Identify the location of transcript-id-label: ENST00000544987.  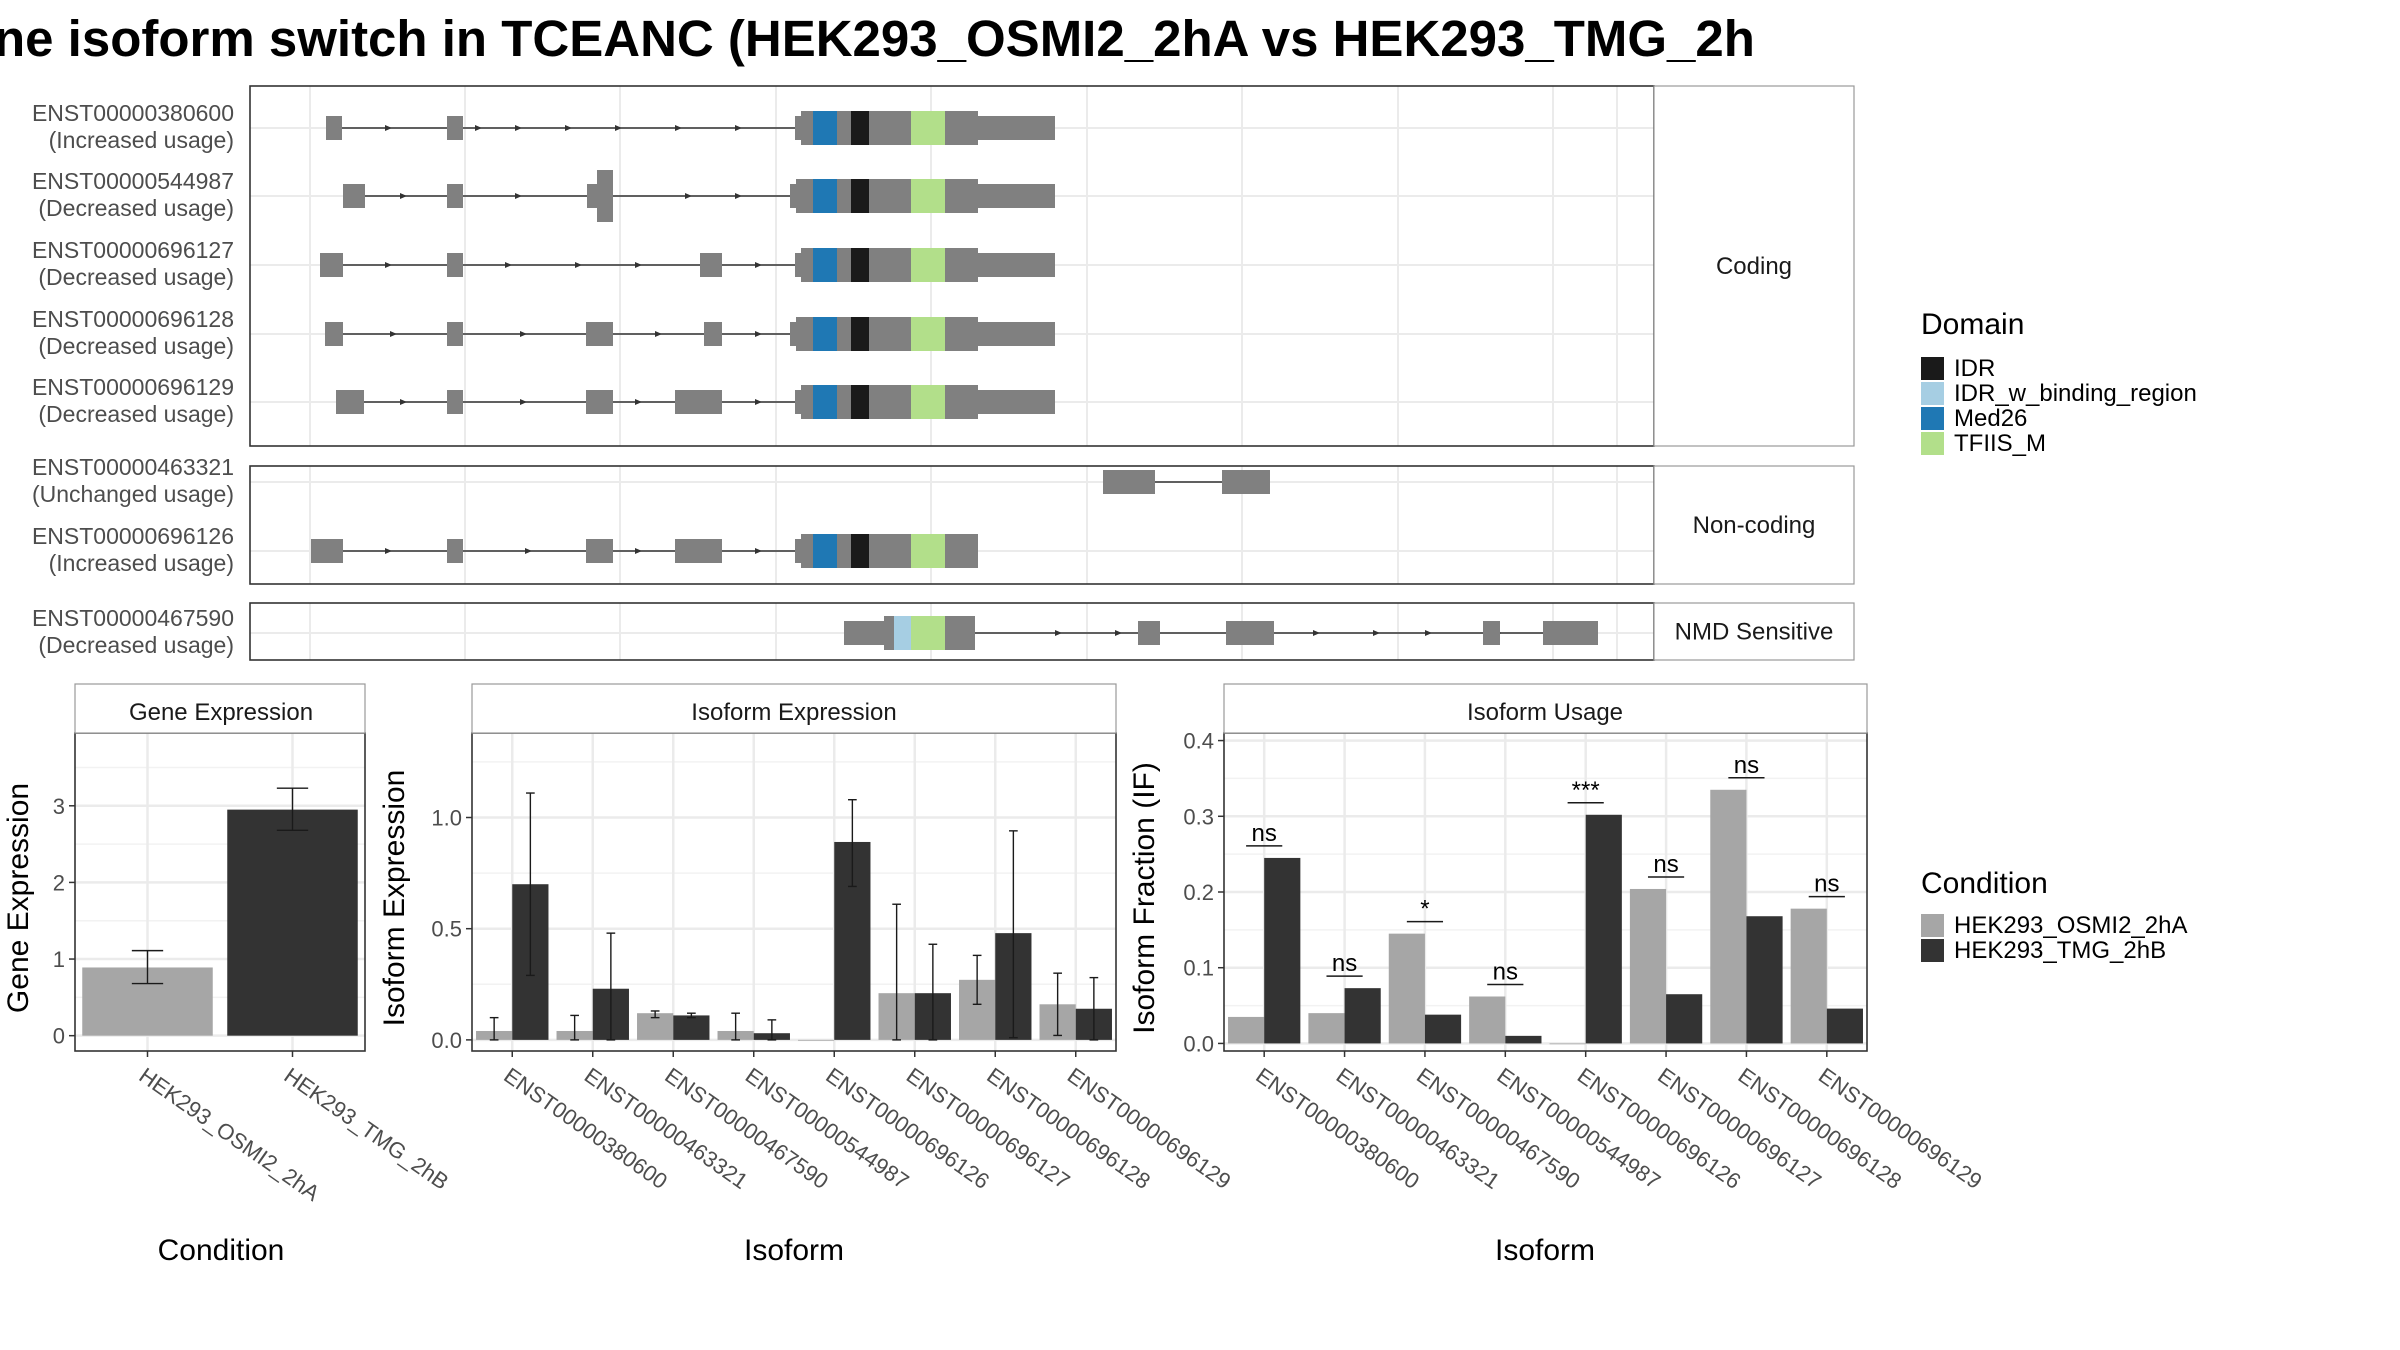
(133, 181).